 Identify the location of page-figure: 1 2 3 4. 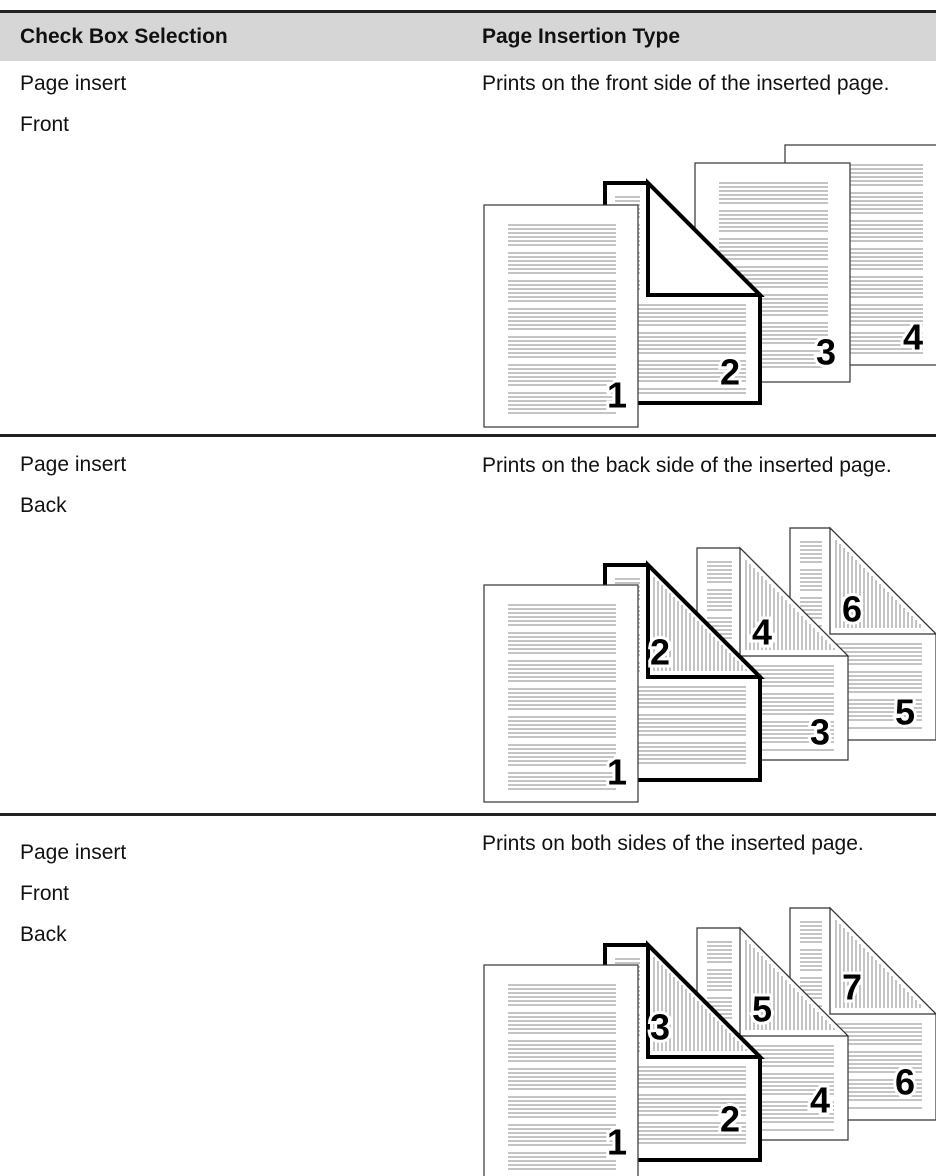
(709, 286).